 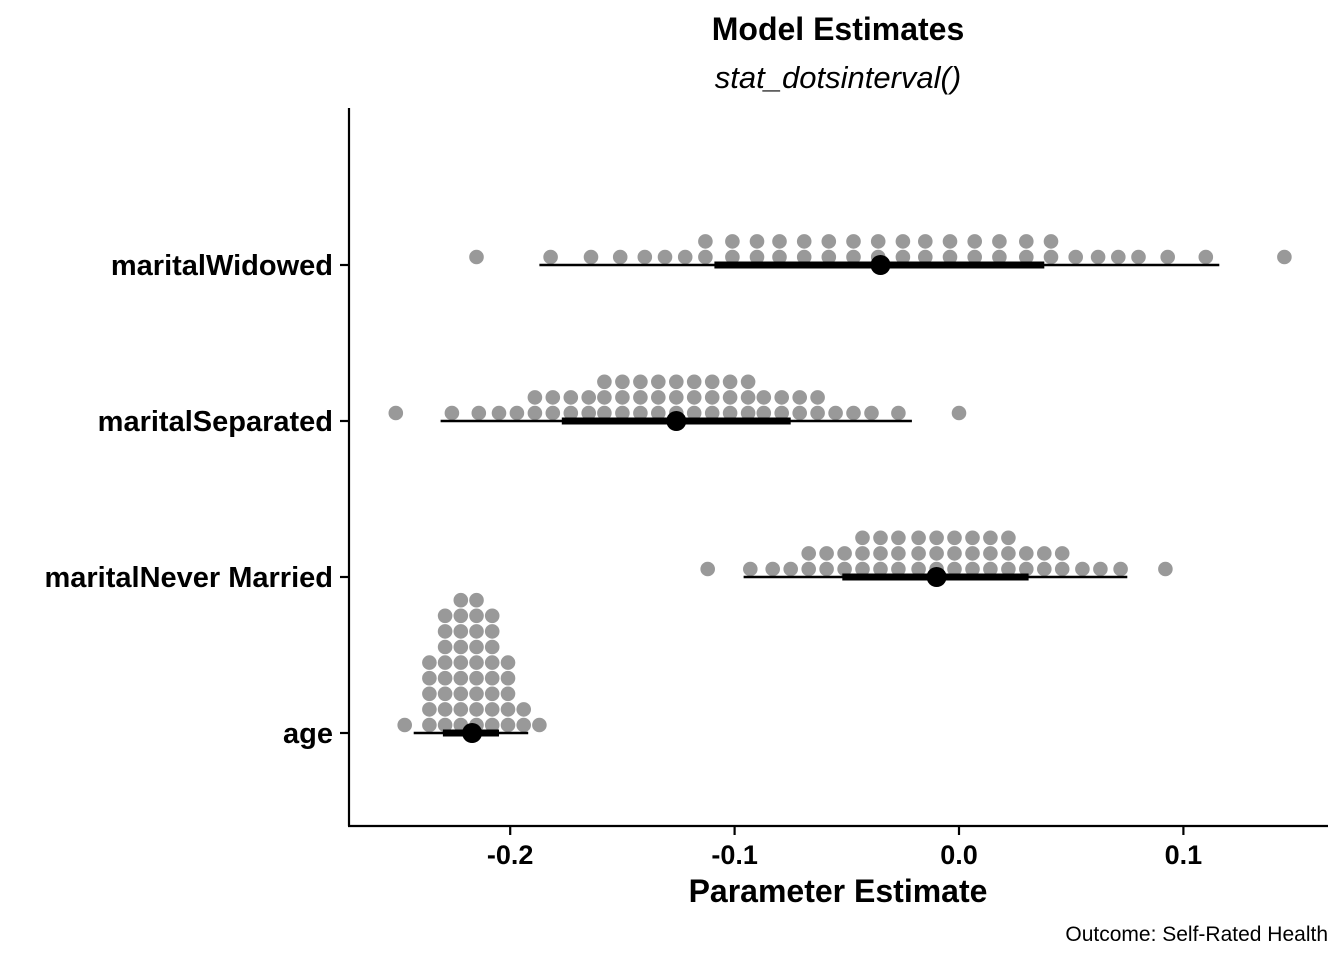 I want to click on x-axis-ticks: -0.2 -0.1 0.0 0.1, so click(x=844, y=848).